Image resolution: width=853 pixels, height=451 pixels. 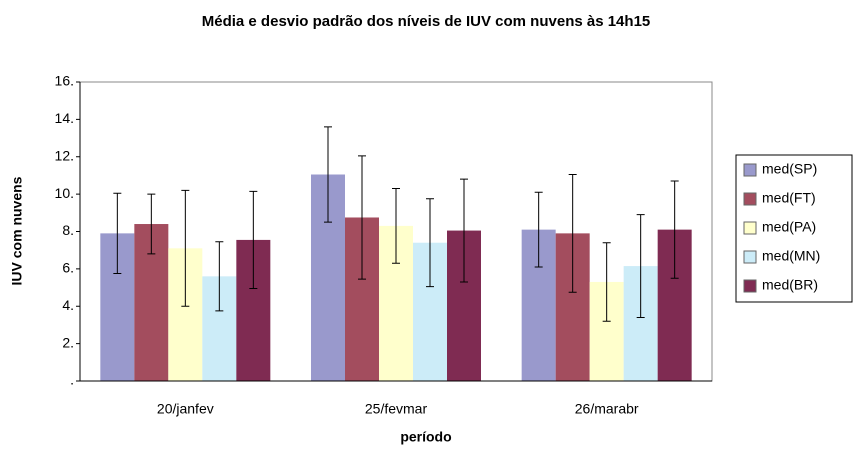 I want to click on x-axis-label: período, so click(x=425, y=437).